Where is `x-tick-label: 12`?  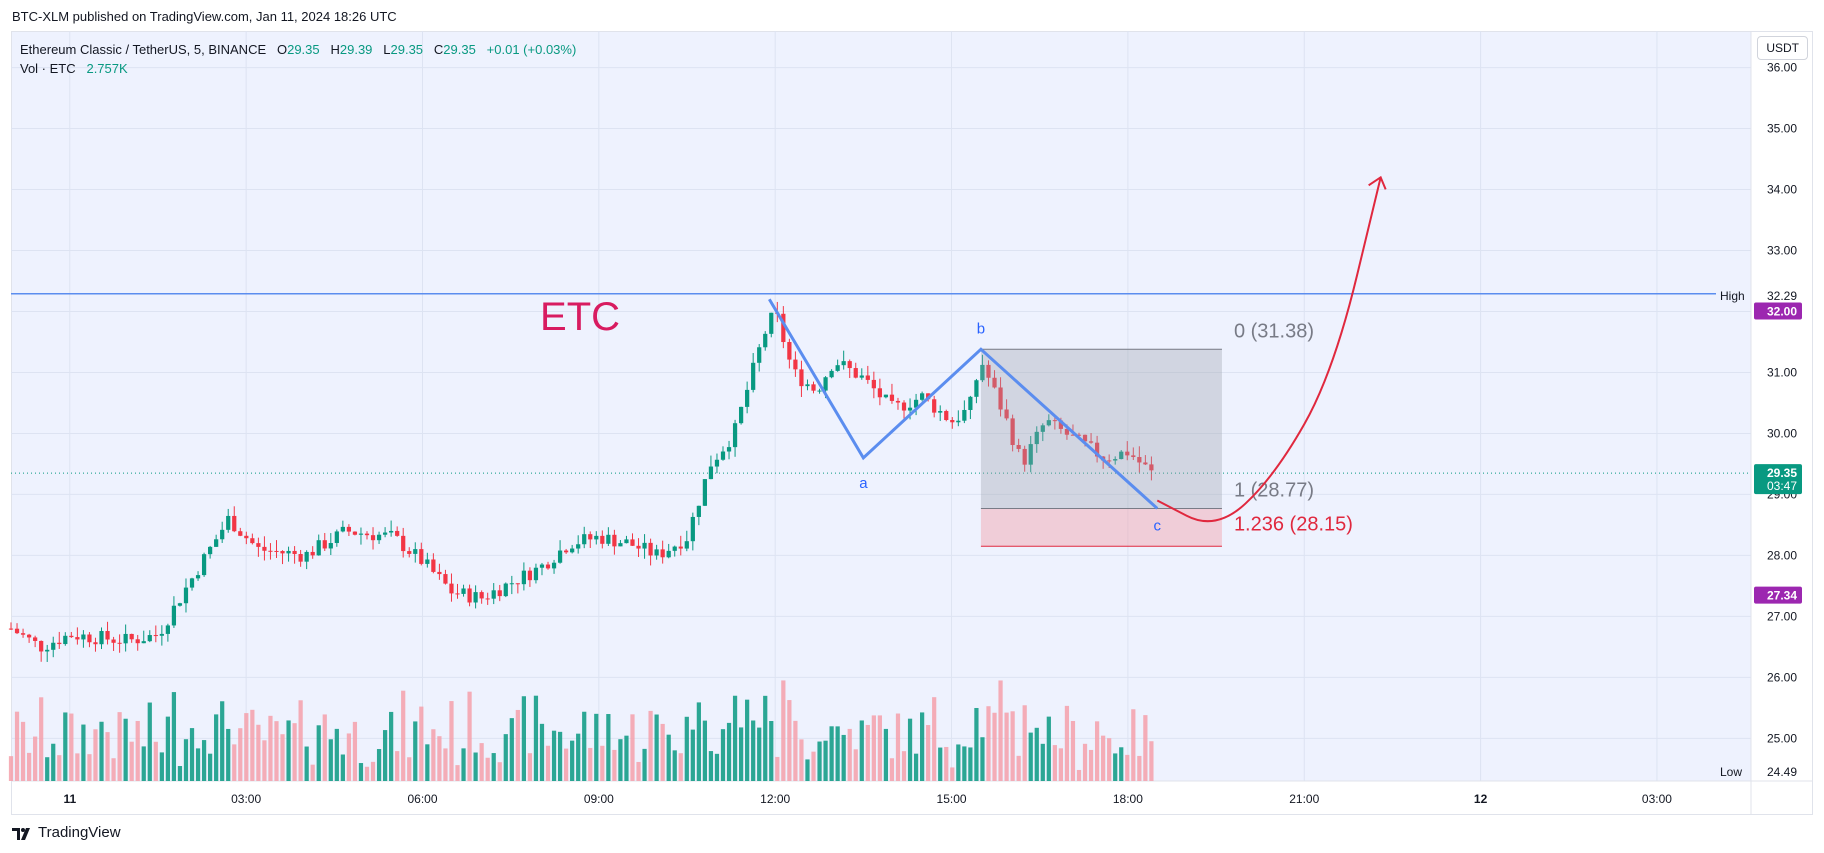 x-tick-label: 12 is located at coordinates (1481, 799).